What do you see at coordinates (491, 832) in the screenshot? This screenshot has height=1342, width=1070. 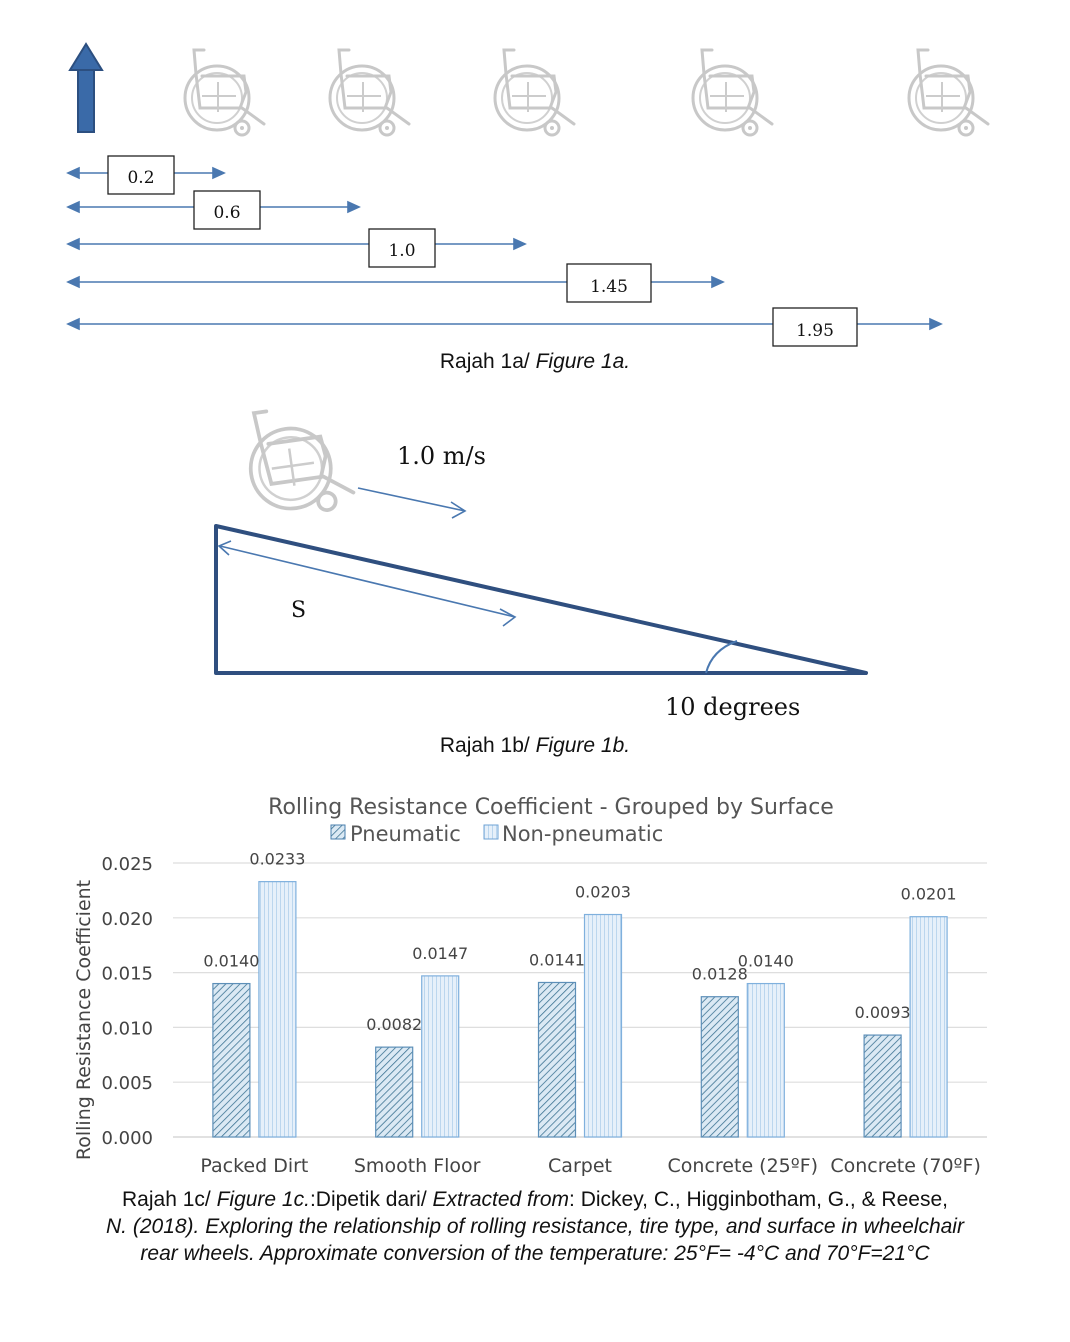 I see `legend-swatch-nonpneumatic` at bounding box center [491, 832].